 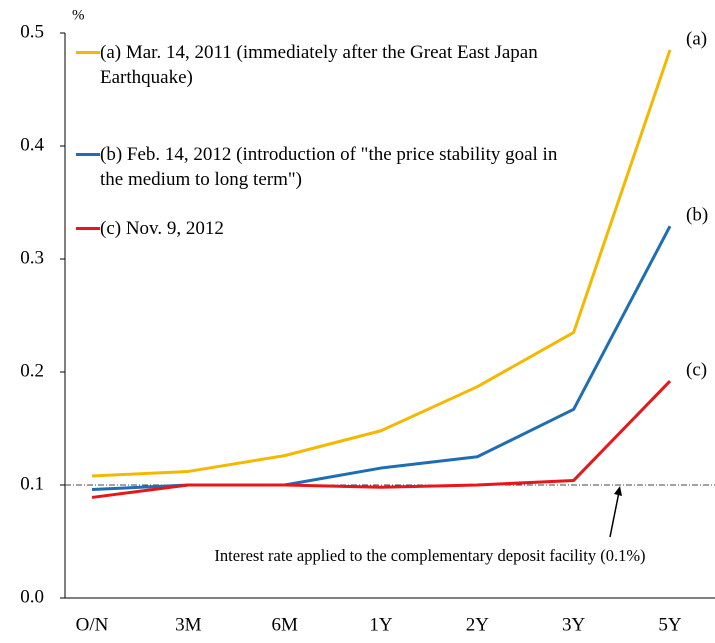 What do you see at coordinates (32, 483) in the screenshot?
I see `y-tick-label: 0.1` at bounding box center [32, 483].